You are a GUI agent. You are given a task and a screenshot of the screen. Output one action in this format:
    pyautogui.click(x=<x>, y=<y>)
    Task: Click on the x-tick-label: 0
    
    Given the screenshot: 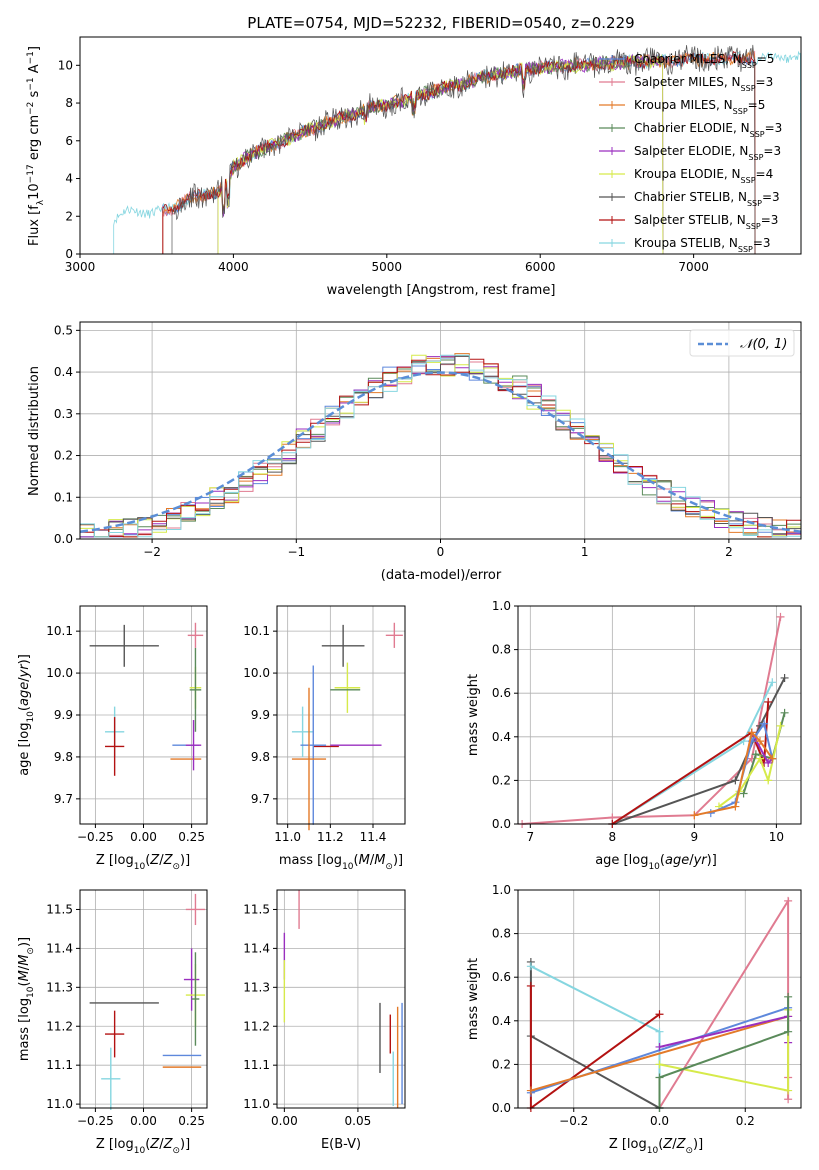 What is the action you would take?
    pyautogui.click(x=441, y=552)
    